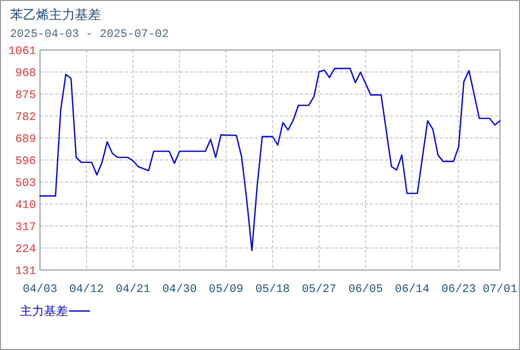 The image size is (520, 350). Describe the element at coordinates (412, 289) in the screenshot. I see `x-tick-label: 06/14` at that location.